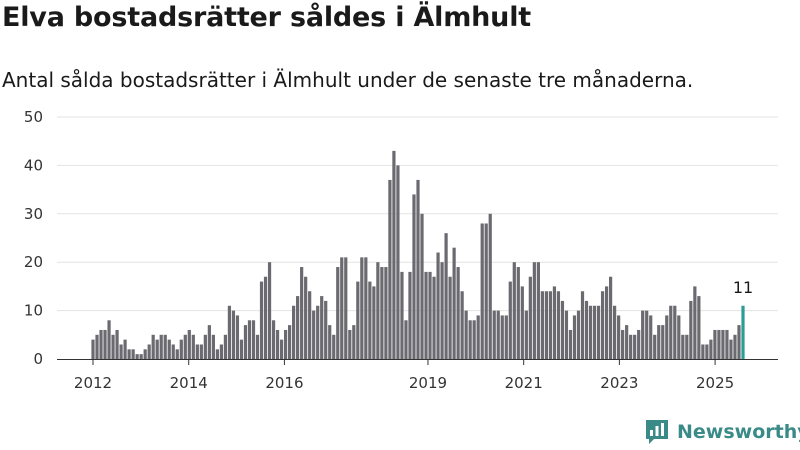  Describe the element at coordinates (619, 383) in the screenshot. I see `x-tick-label: 2023` at that location.